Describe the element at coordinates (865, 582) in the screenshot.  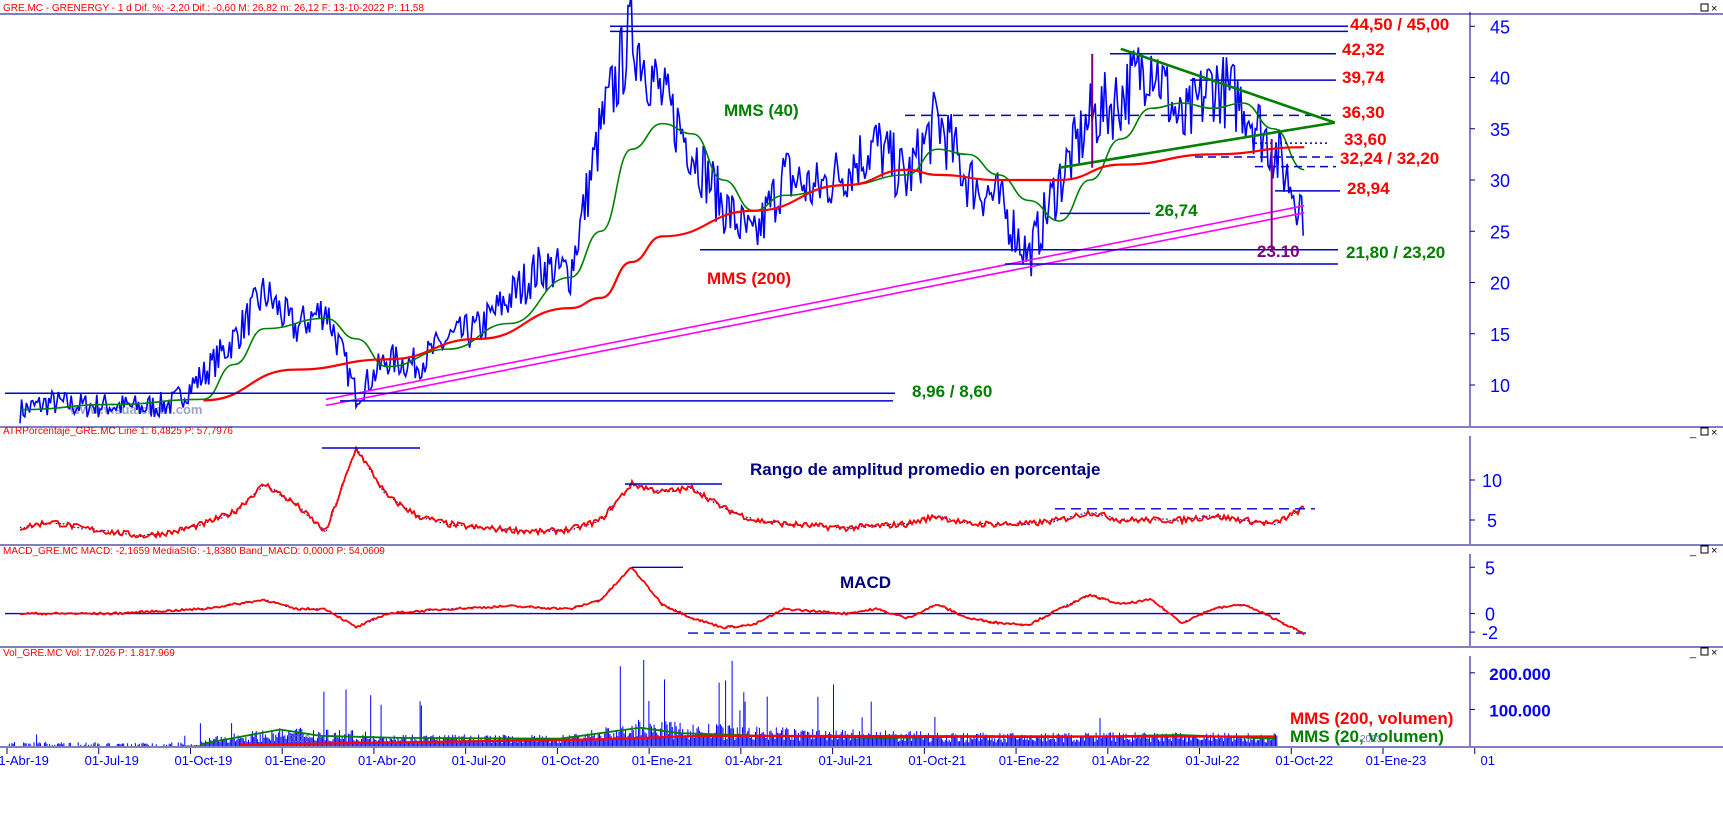
I see `macd-title: MACD` at that location.